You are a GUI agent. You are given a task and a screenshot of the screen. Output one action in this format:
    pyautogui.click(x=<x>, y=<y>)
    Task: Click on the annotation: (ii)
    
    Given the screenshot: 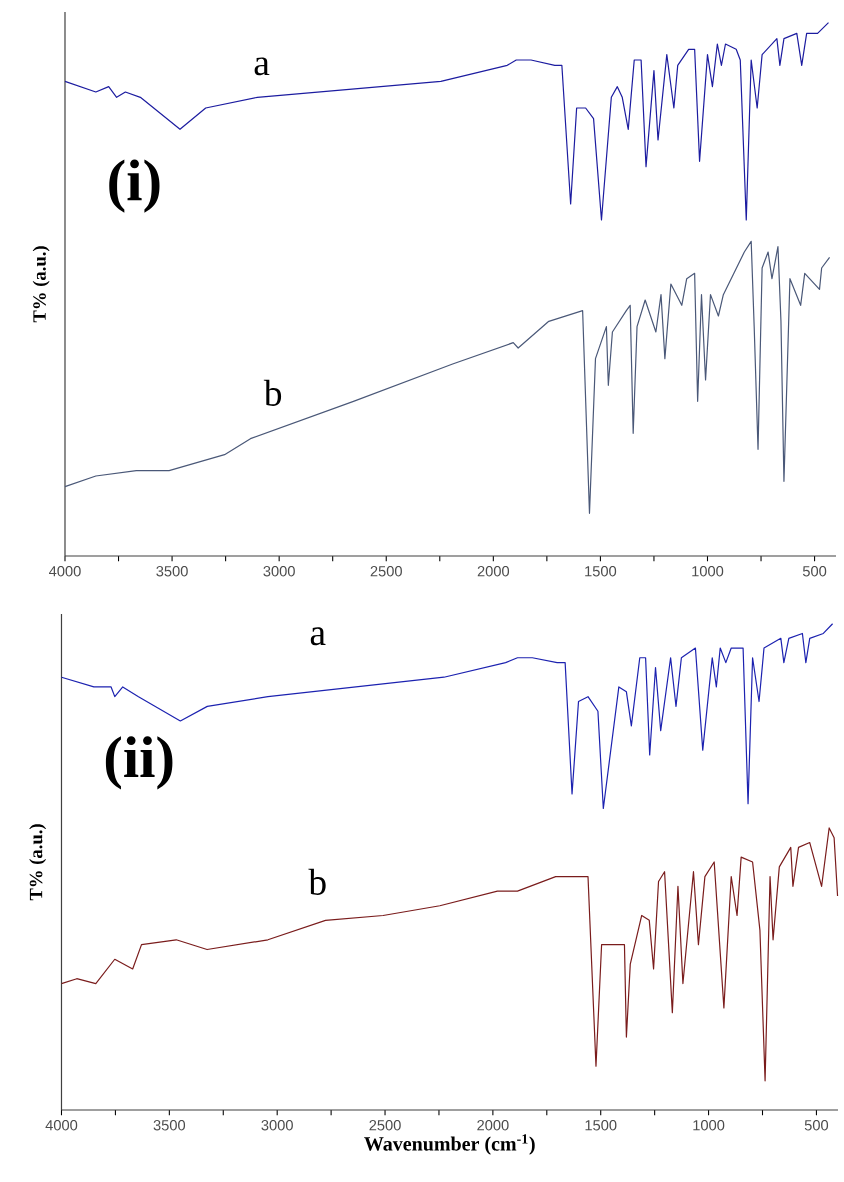 What is the action you would take?
    pyautogui.click(x=139, y=763)
    